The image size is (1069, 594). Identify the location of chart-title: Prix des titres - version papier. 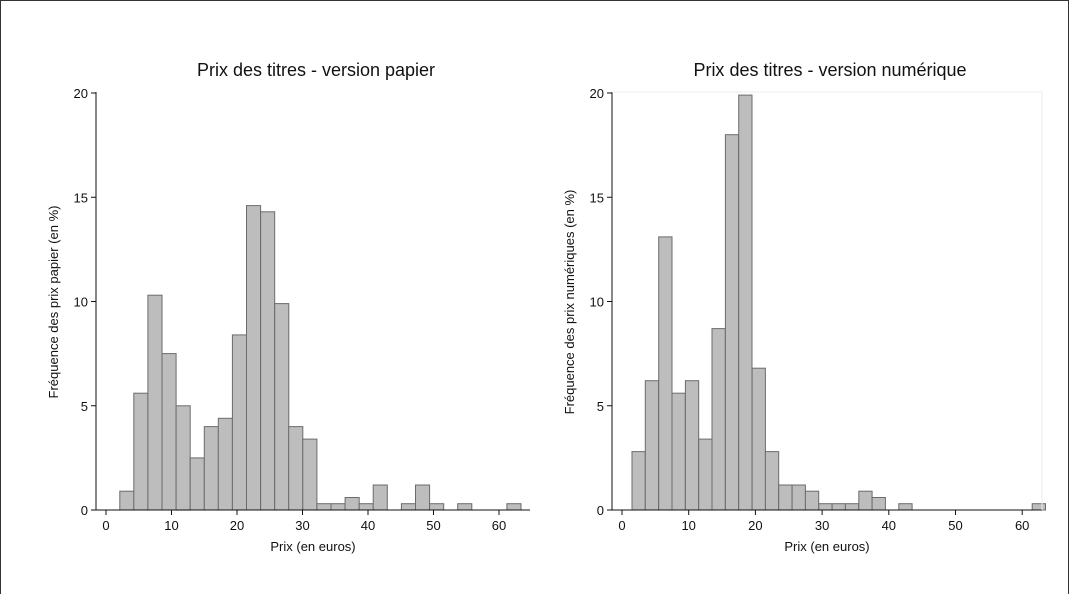
(316, 70).